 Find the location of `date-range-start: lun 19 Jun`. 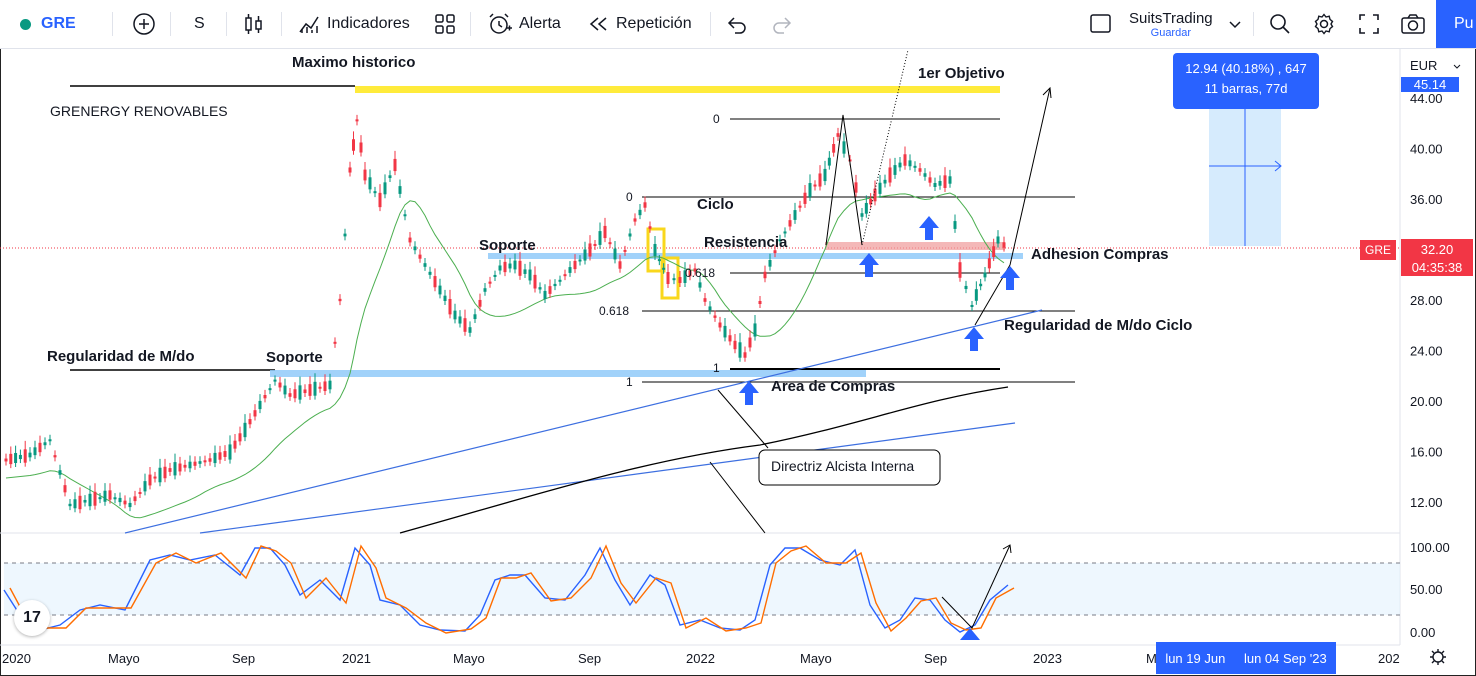

date-range-start: lun 19 Jun is located at coordinates (1195, 658).